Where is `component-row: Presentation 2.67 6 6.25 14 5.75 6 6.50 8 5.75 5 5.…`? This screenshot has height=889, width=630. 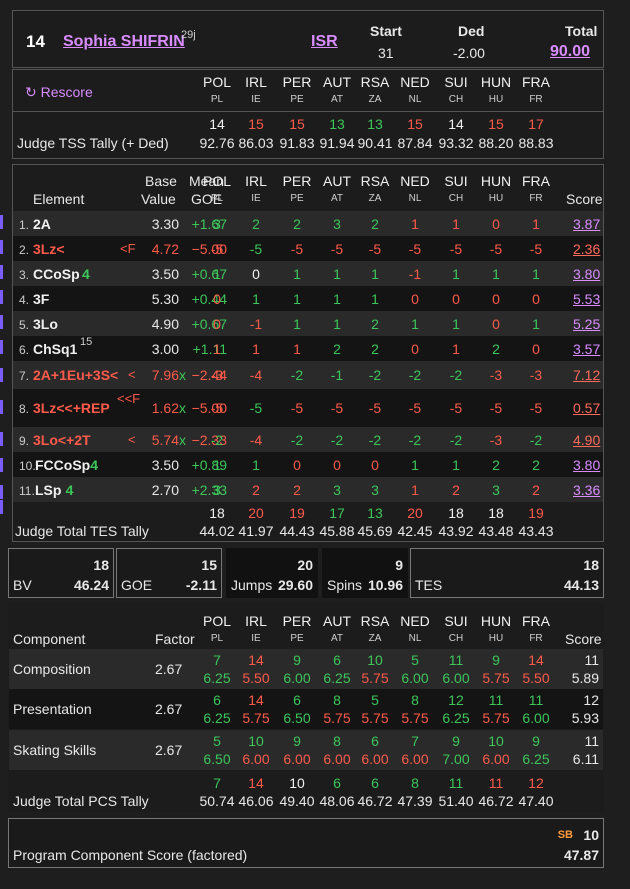
component-row: Presentation 2.67 6 6.25 14 5.75 6 6.50 8 5.75 5 5.… is located at coordinates (306, 709).